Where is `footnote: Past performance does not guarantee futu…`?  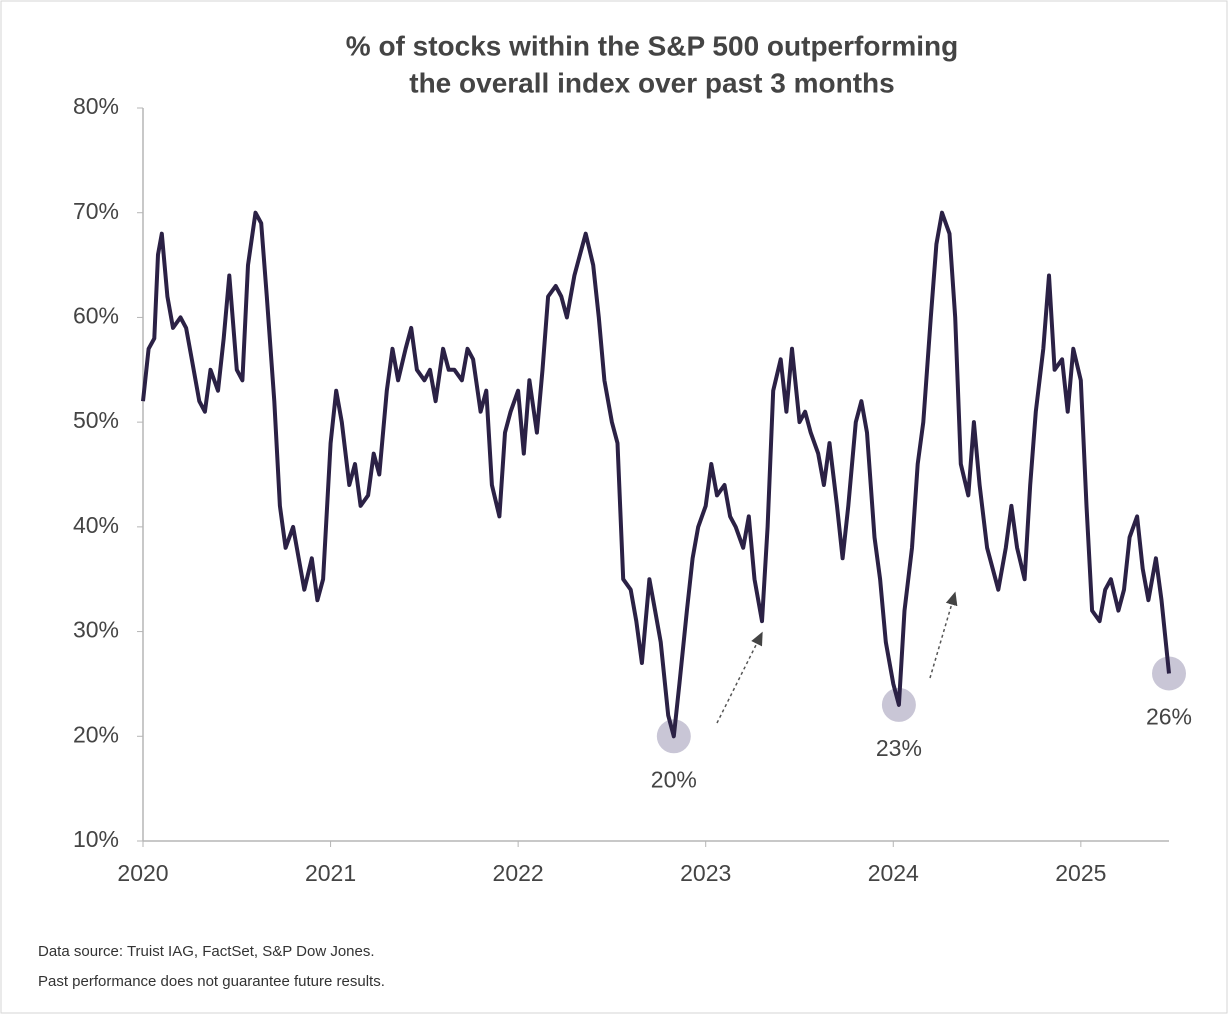
footnote: Past performance does not guarantee futu… is located at coordinates (211, 981).